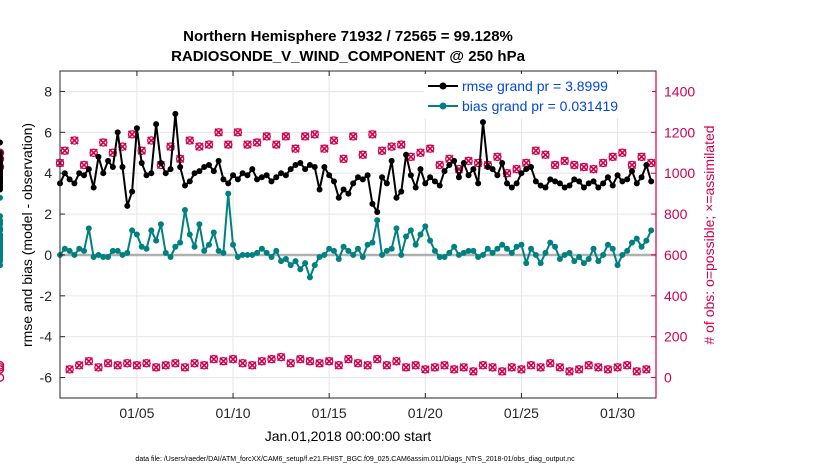 This screenshot has height=470, width=830. I want to click on y-left-tick-label: -4, so click(46, 337).